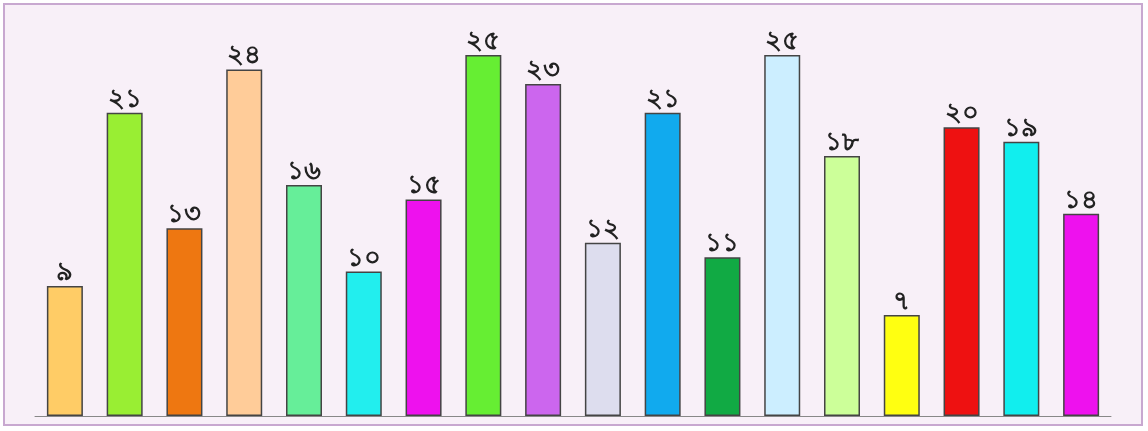  I want to click on data-label: ১৪, so click(1081, 198).